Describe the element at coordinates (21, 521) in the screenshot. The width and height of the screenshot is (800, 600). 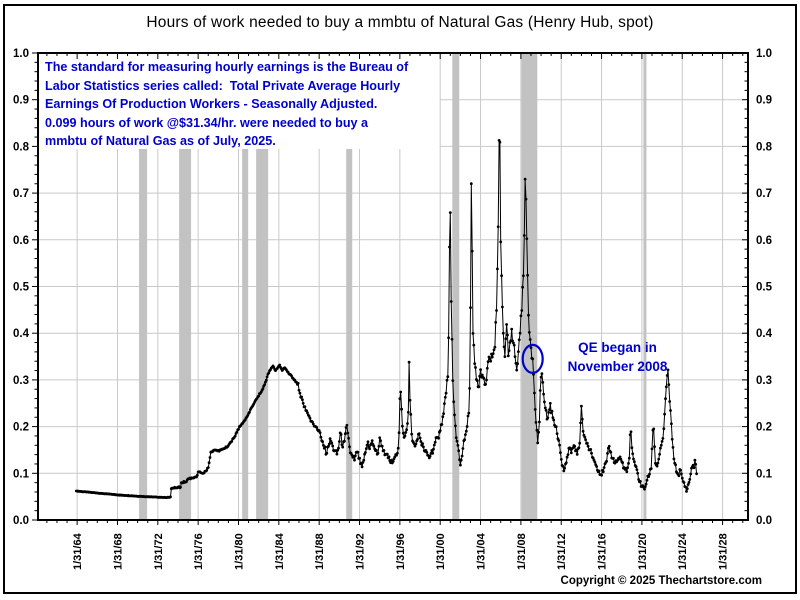
I see `y-axis-tick-label-left: 0.0` at that location.